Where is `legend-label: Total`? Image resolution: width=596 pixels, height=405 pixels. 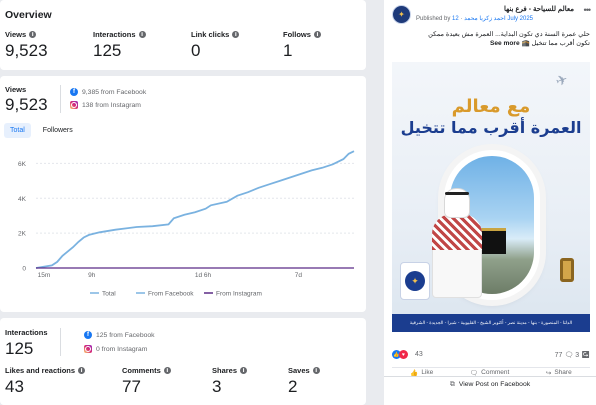 legend-label: Total is located at coordinates (109, 293).